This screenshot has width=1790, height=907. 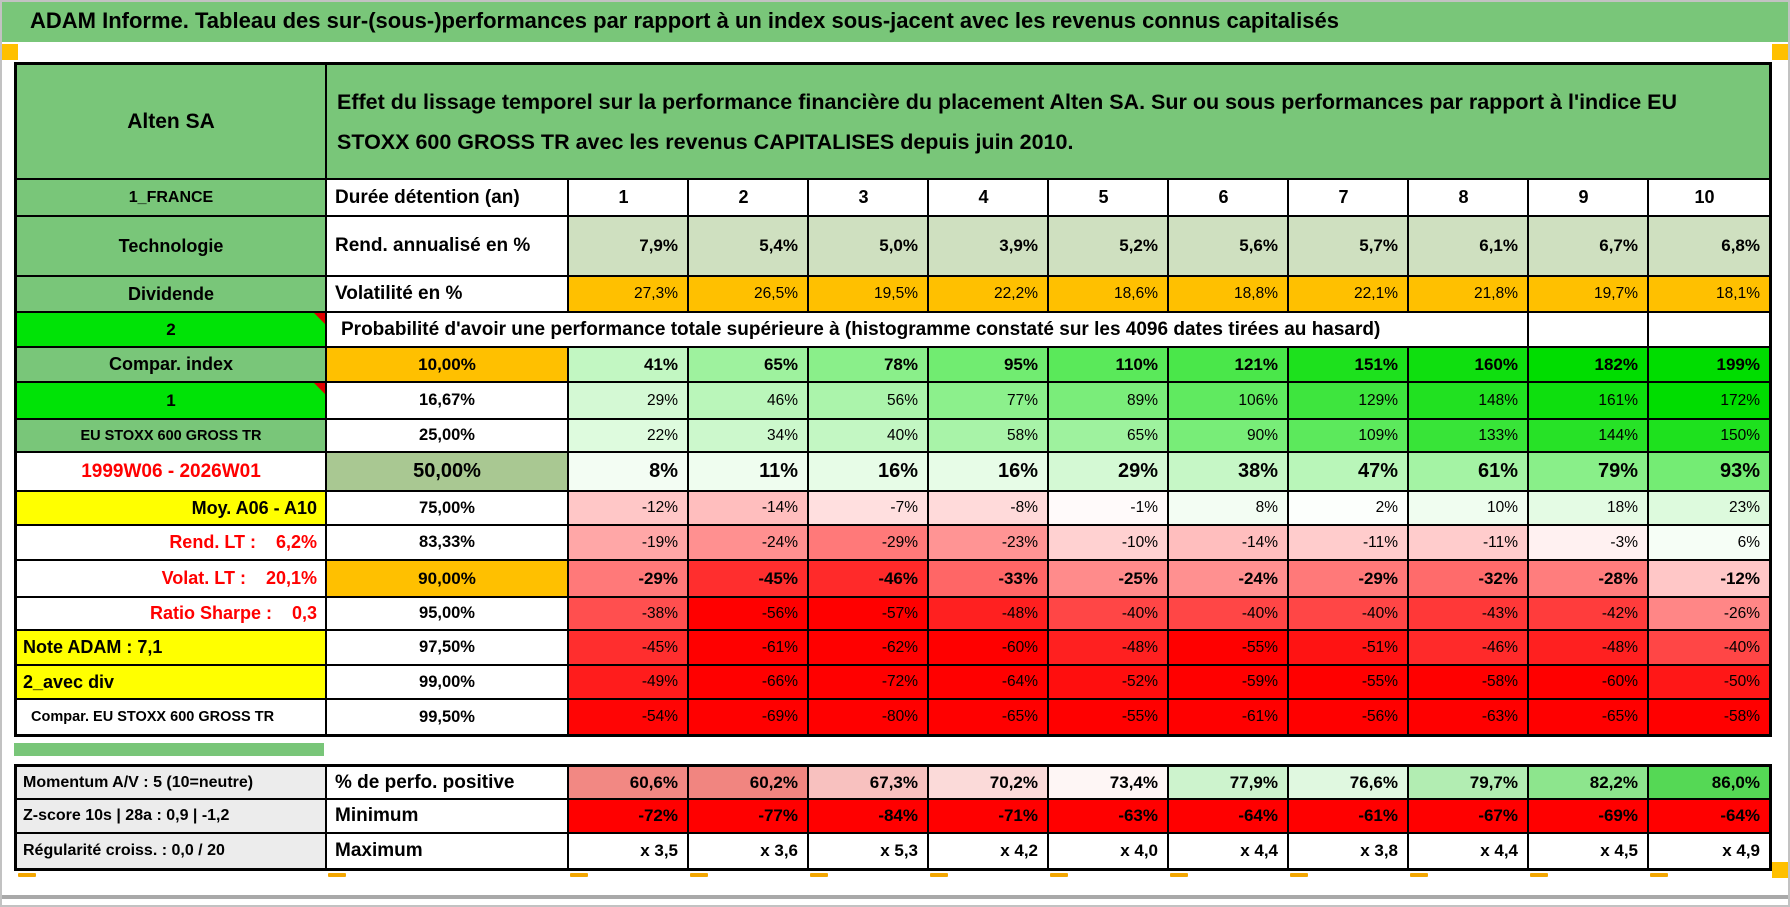 What do you see at coordinates (172, 472) in the screenshot?
I see `row-label: 1999W06 - 2026W01` at bounding box center [172, 472].